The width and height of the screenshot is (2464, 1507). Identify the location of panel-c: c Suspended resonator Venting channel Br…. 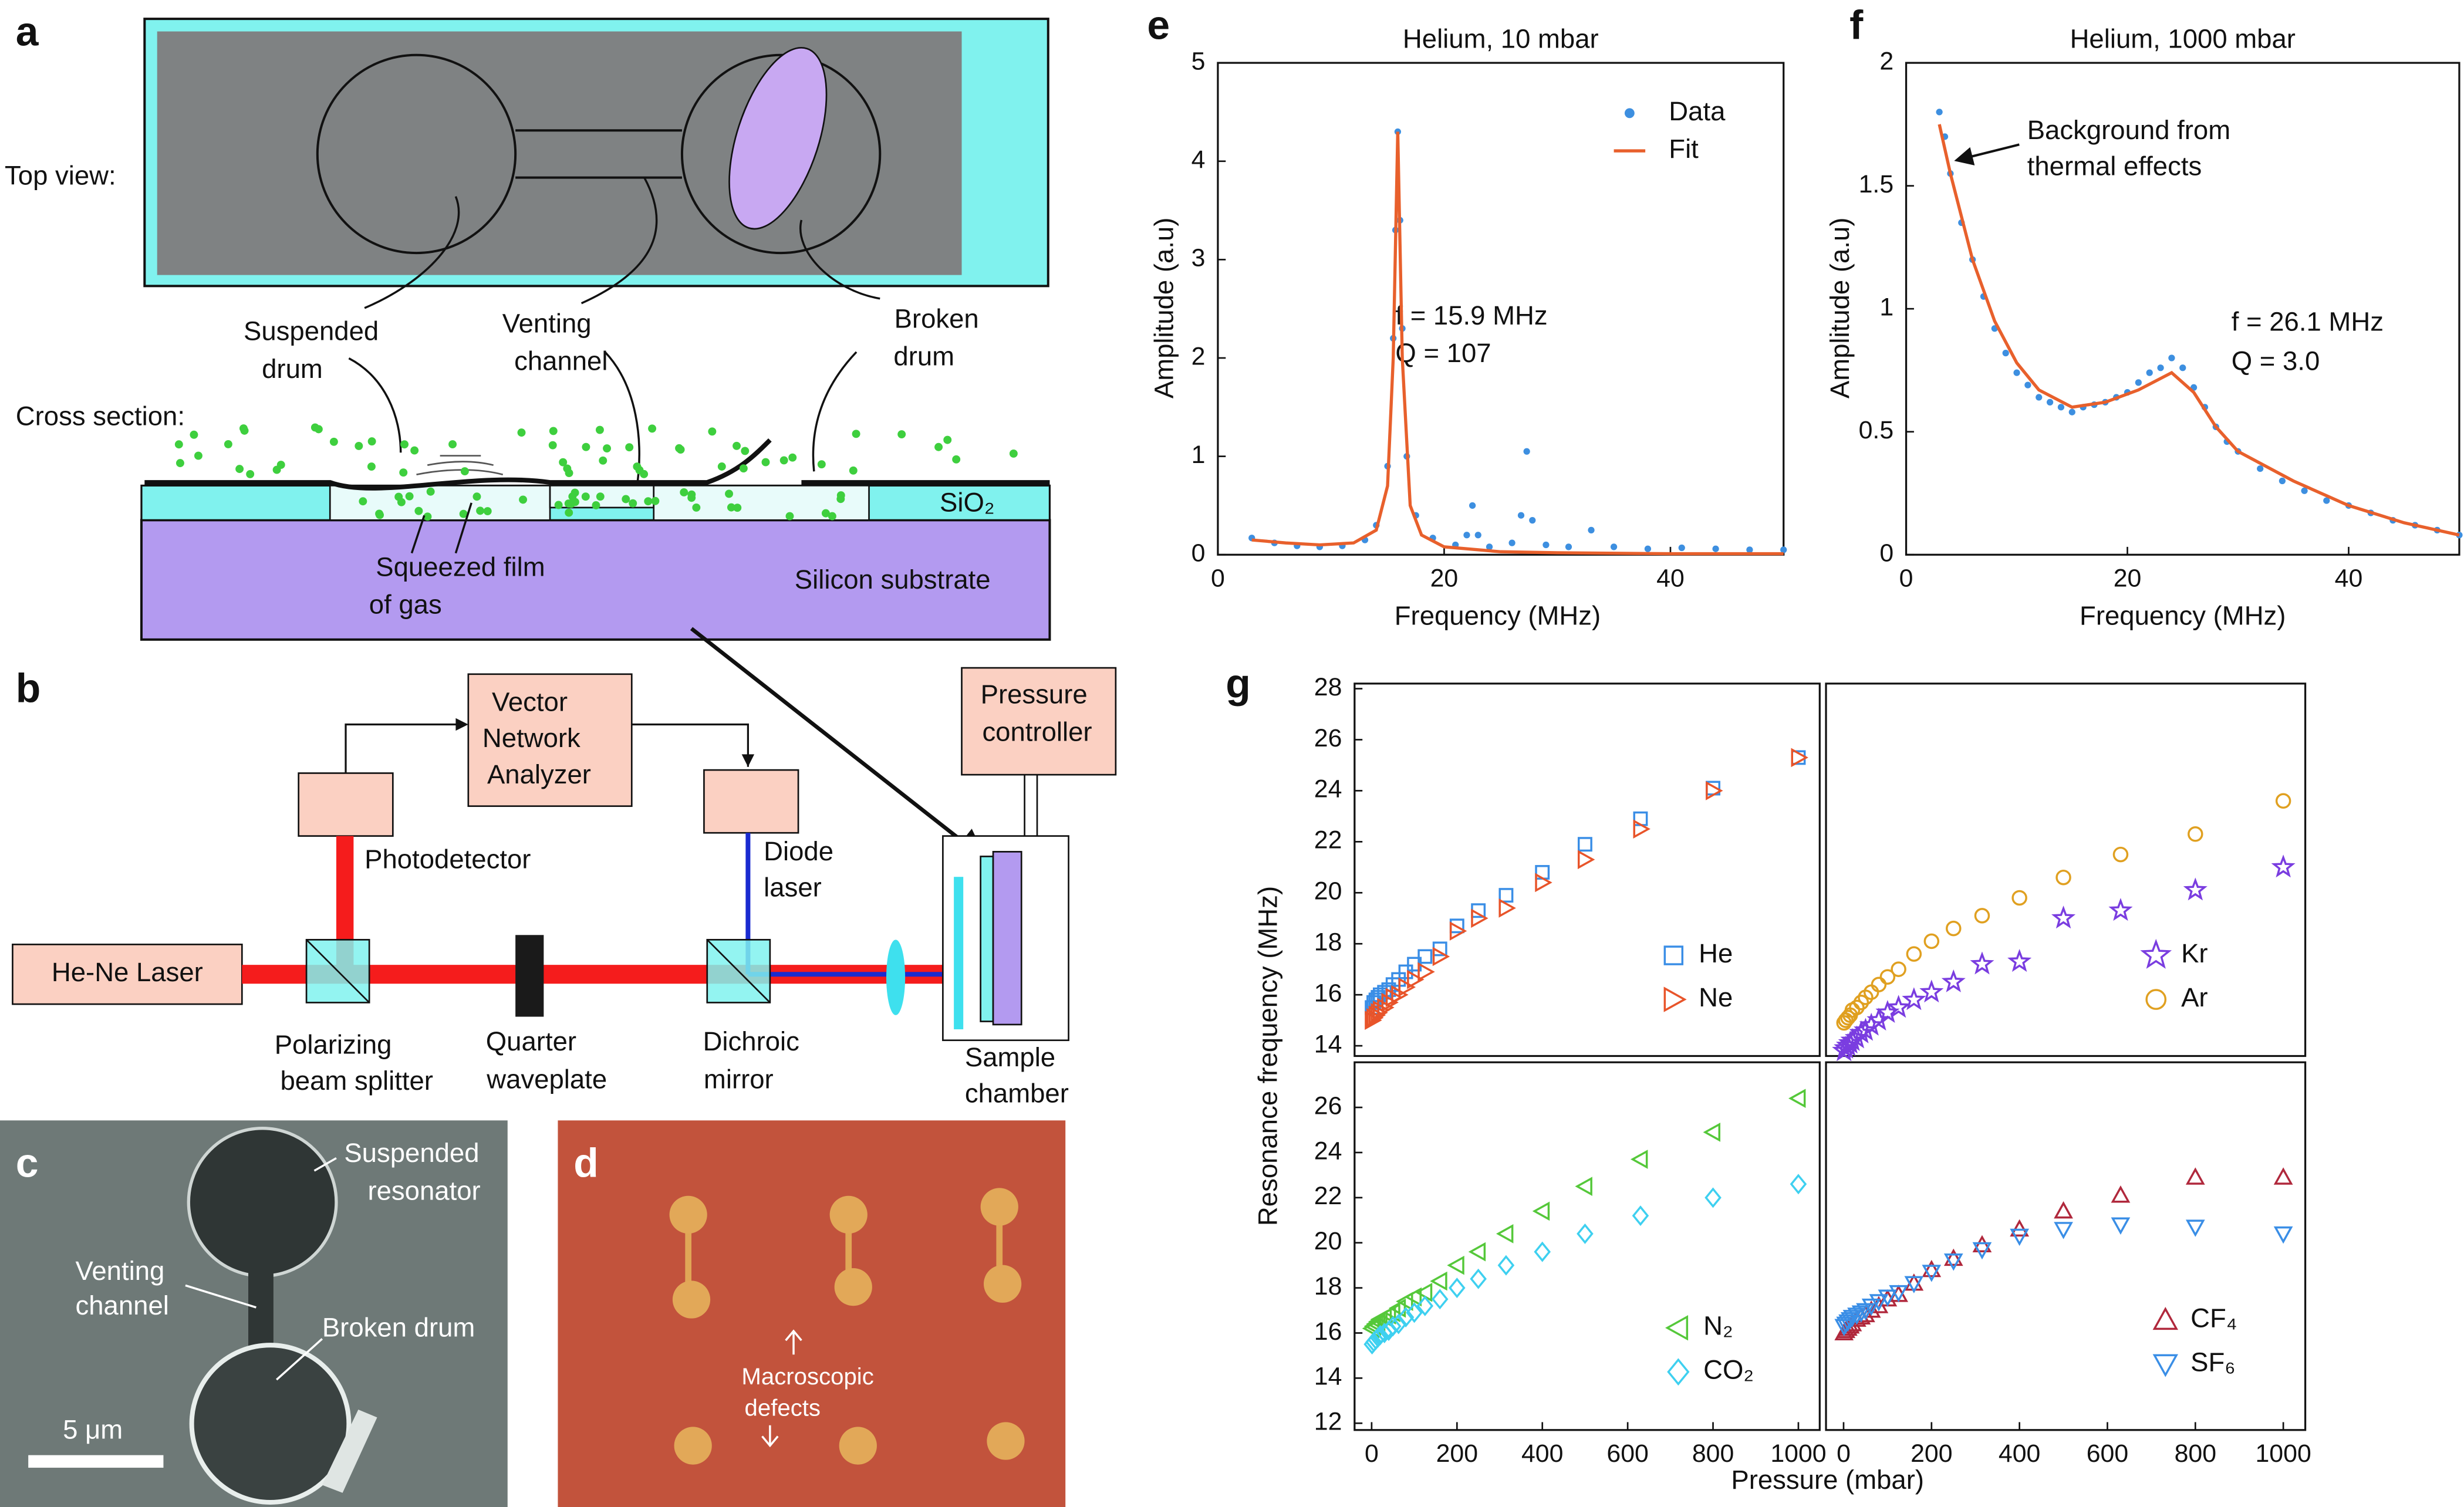
(254, 1313).